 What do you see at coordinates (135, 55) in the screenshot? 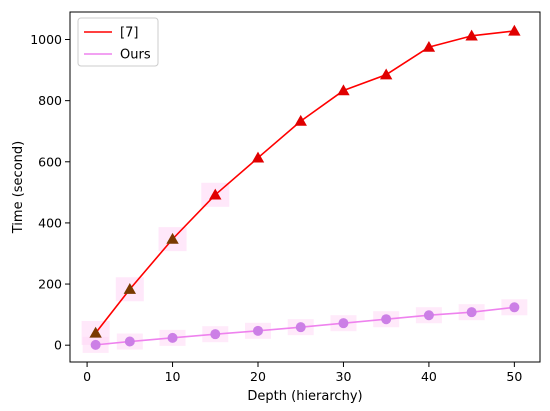
I see `legend-label-ours: Ours` at bounding box center [135, 55].